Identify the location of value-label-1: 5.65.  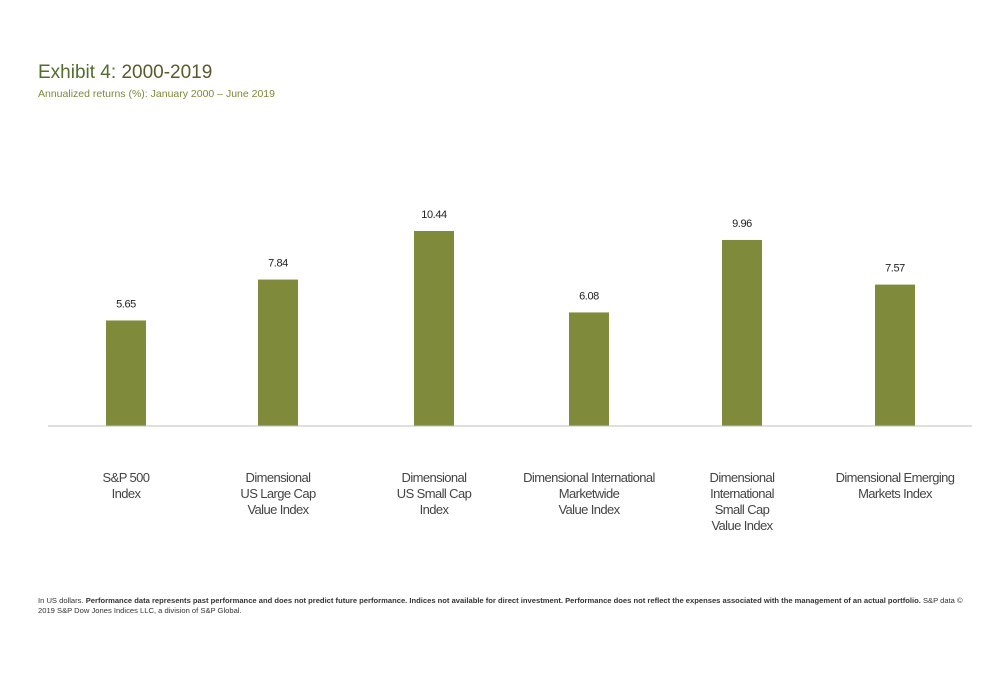
(126, 304).